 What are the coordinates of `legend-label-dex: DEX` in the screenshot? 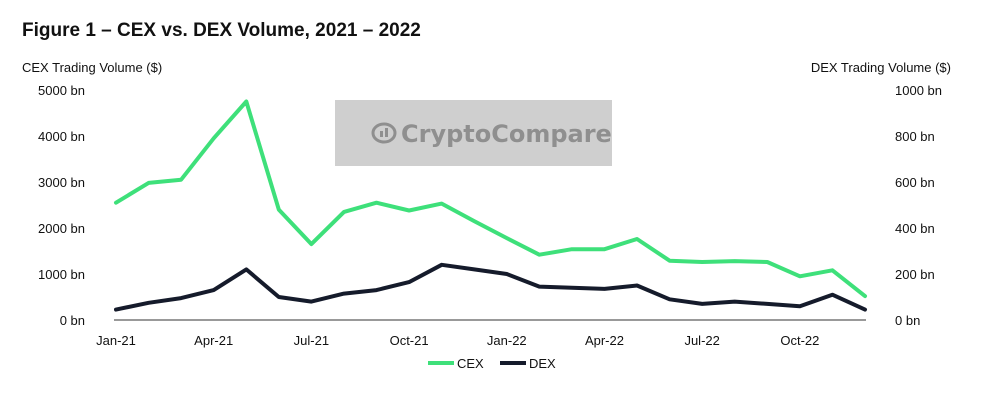 It's located at (542, 363).